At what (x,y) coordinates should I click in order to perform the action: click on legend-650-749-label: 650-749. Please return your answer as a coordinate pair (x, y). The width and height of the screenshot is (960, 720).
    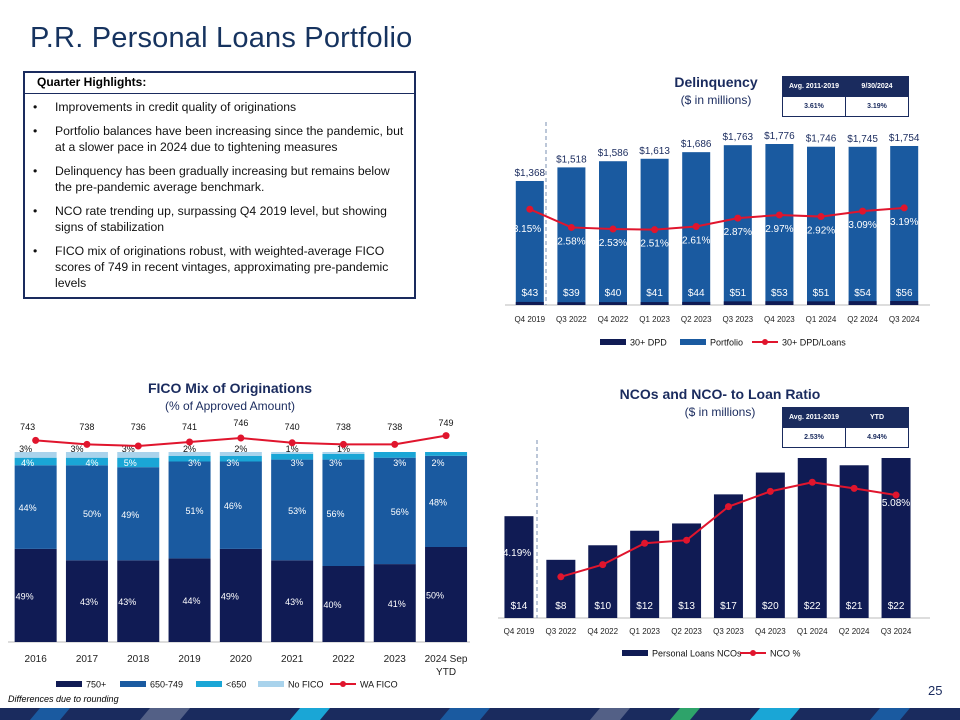
    Looking at the image, I should click on (166, 685).